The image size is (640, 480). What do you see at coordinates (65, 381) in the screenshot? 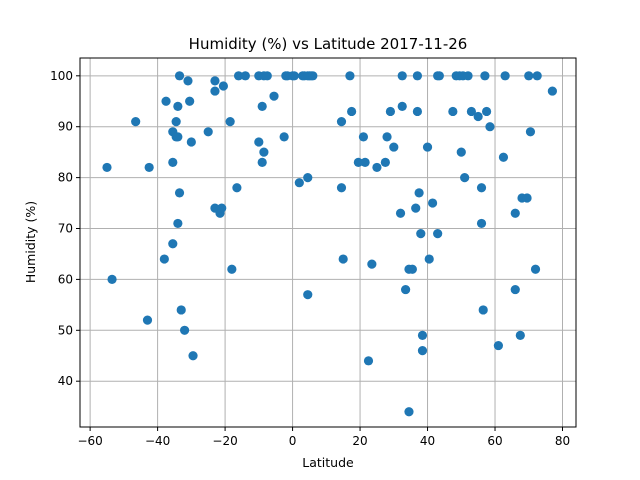
I see `y-tick-label: 40` at bounding box center [65, 381].